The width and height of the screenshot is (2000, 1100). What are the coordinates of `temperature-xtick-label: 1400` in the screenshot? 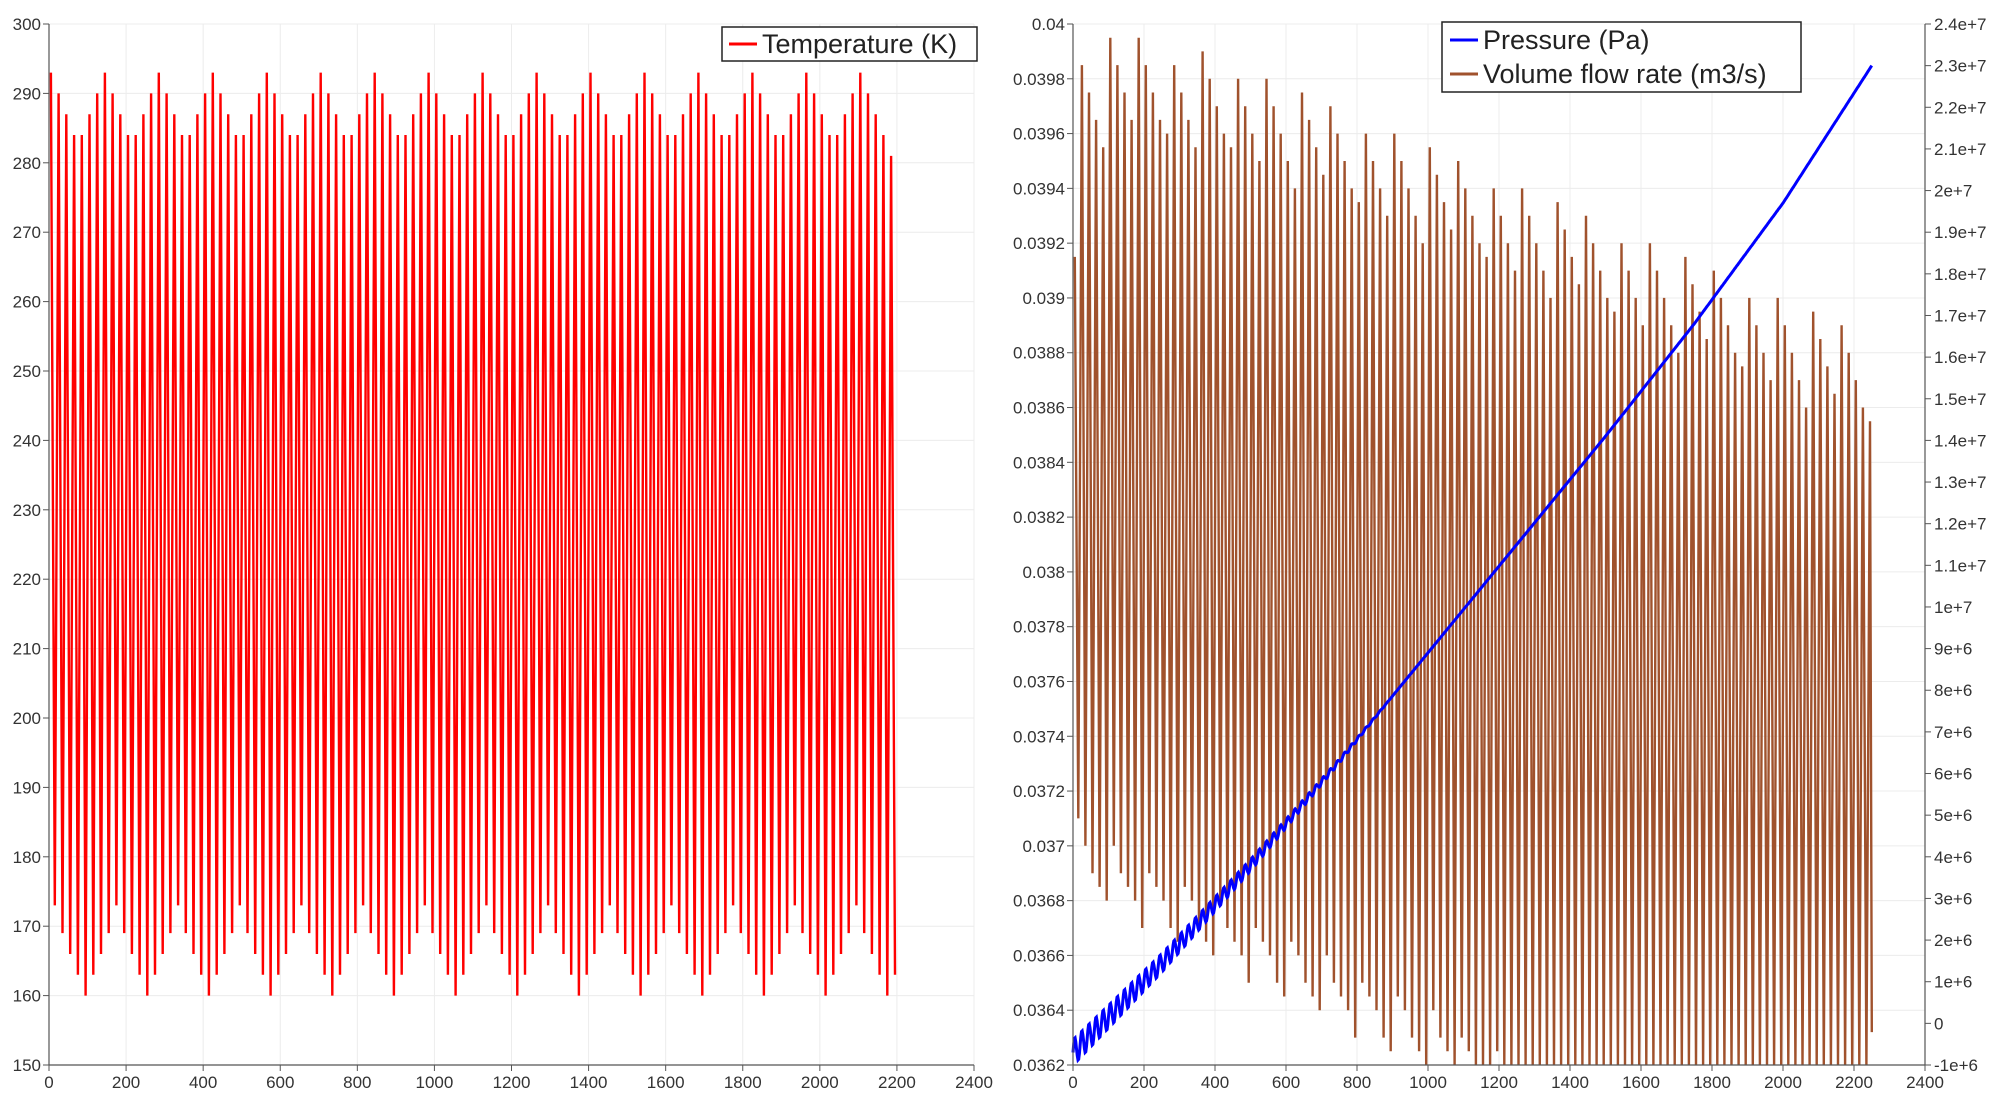 It's located at (589, 1082).